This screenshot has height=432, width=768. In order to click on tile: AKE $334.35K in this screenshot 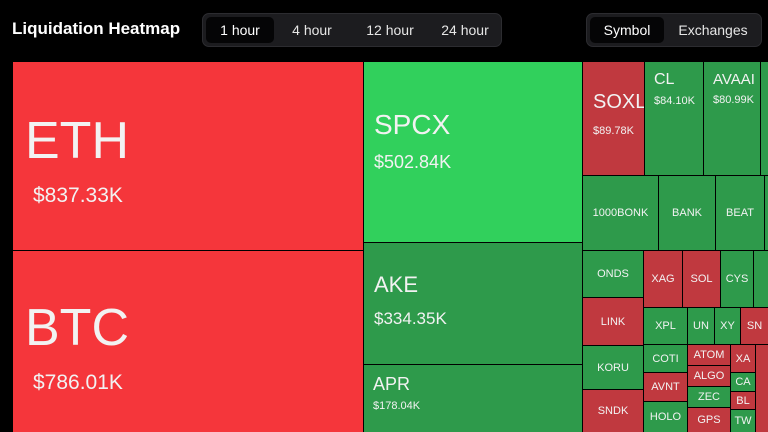, I will do `click(473, 303)`.